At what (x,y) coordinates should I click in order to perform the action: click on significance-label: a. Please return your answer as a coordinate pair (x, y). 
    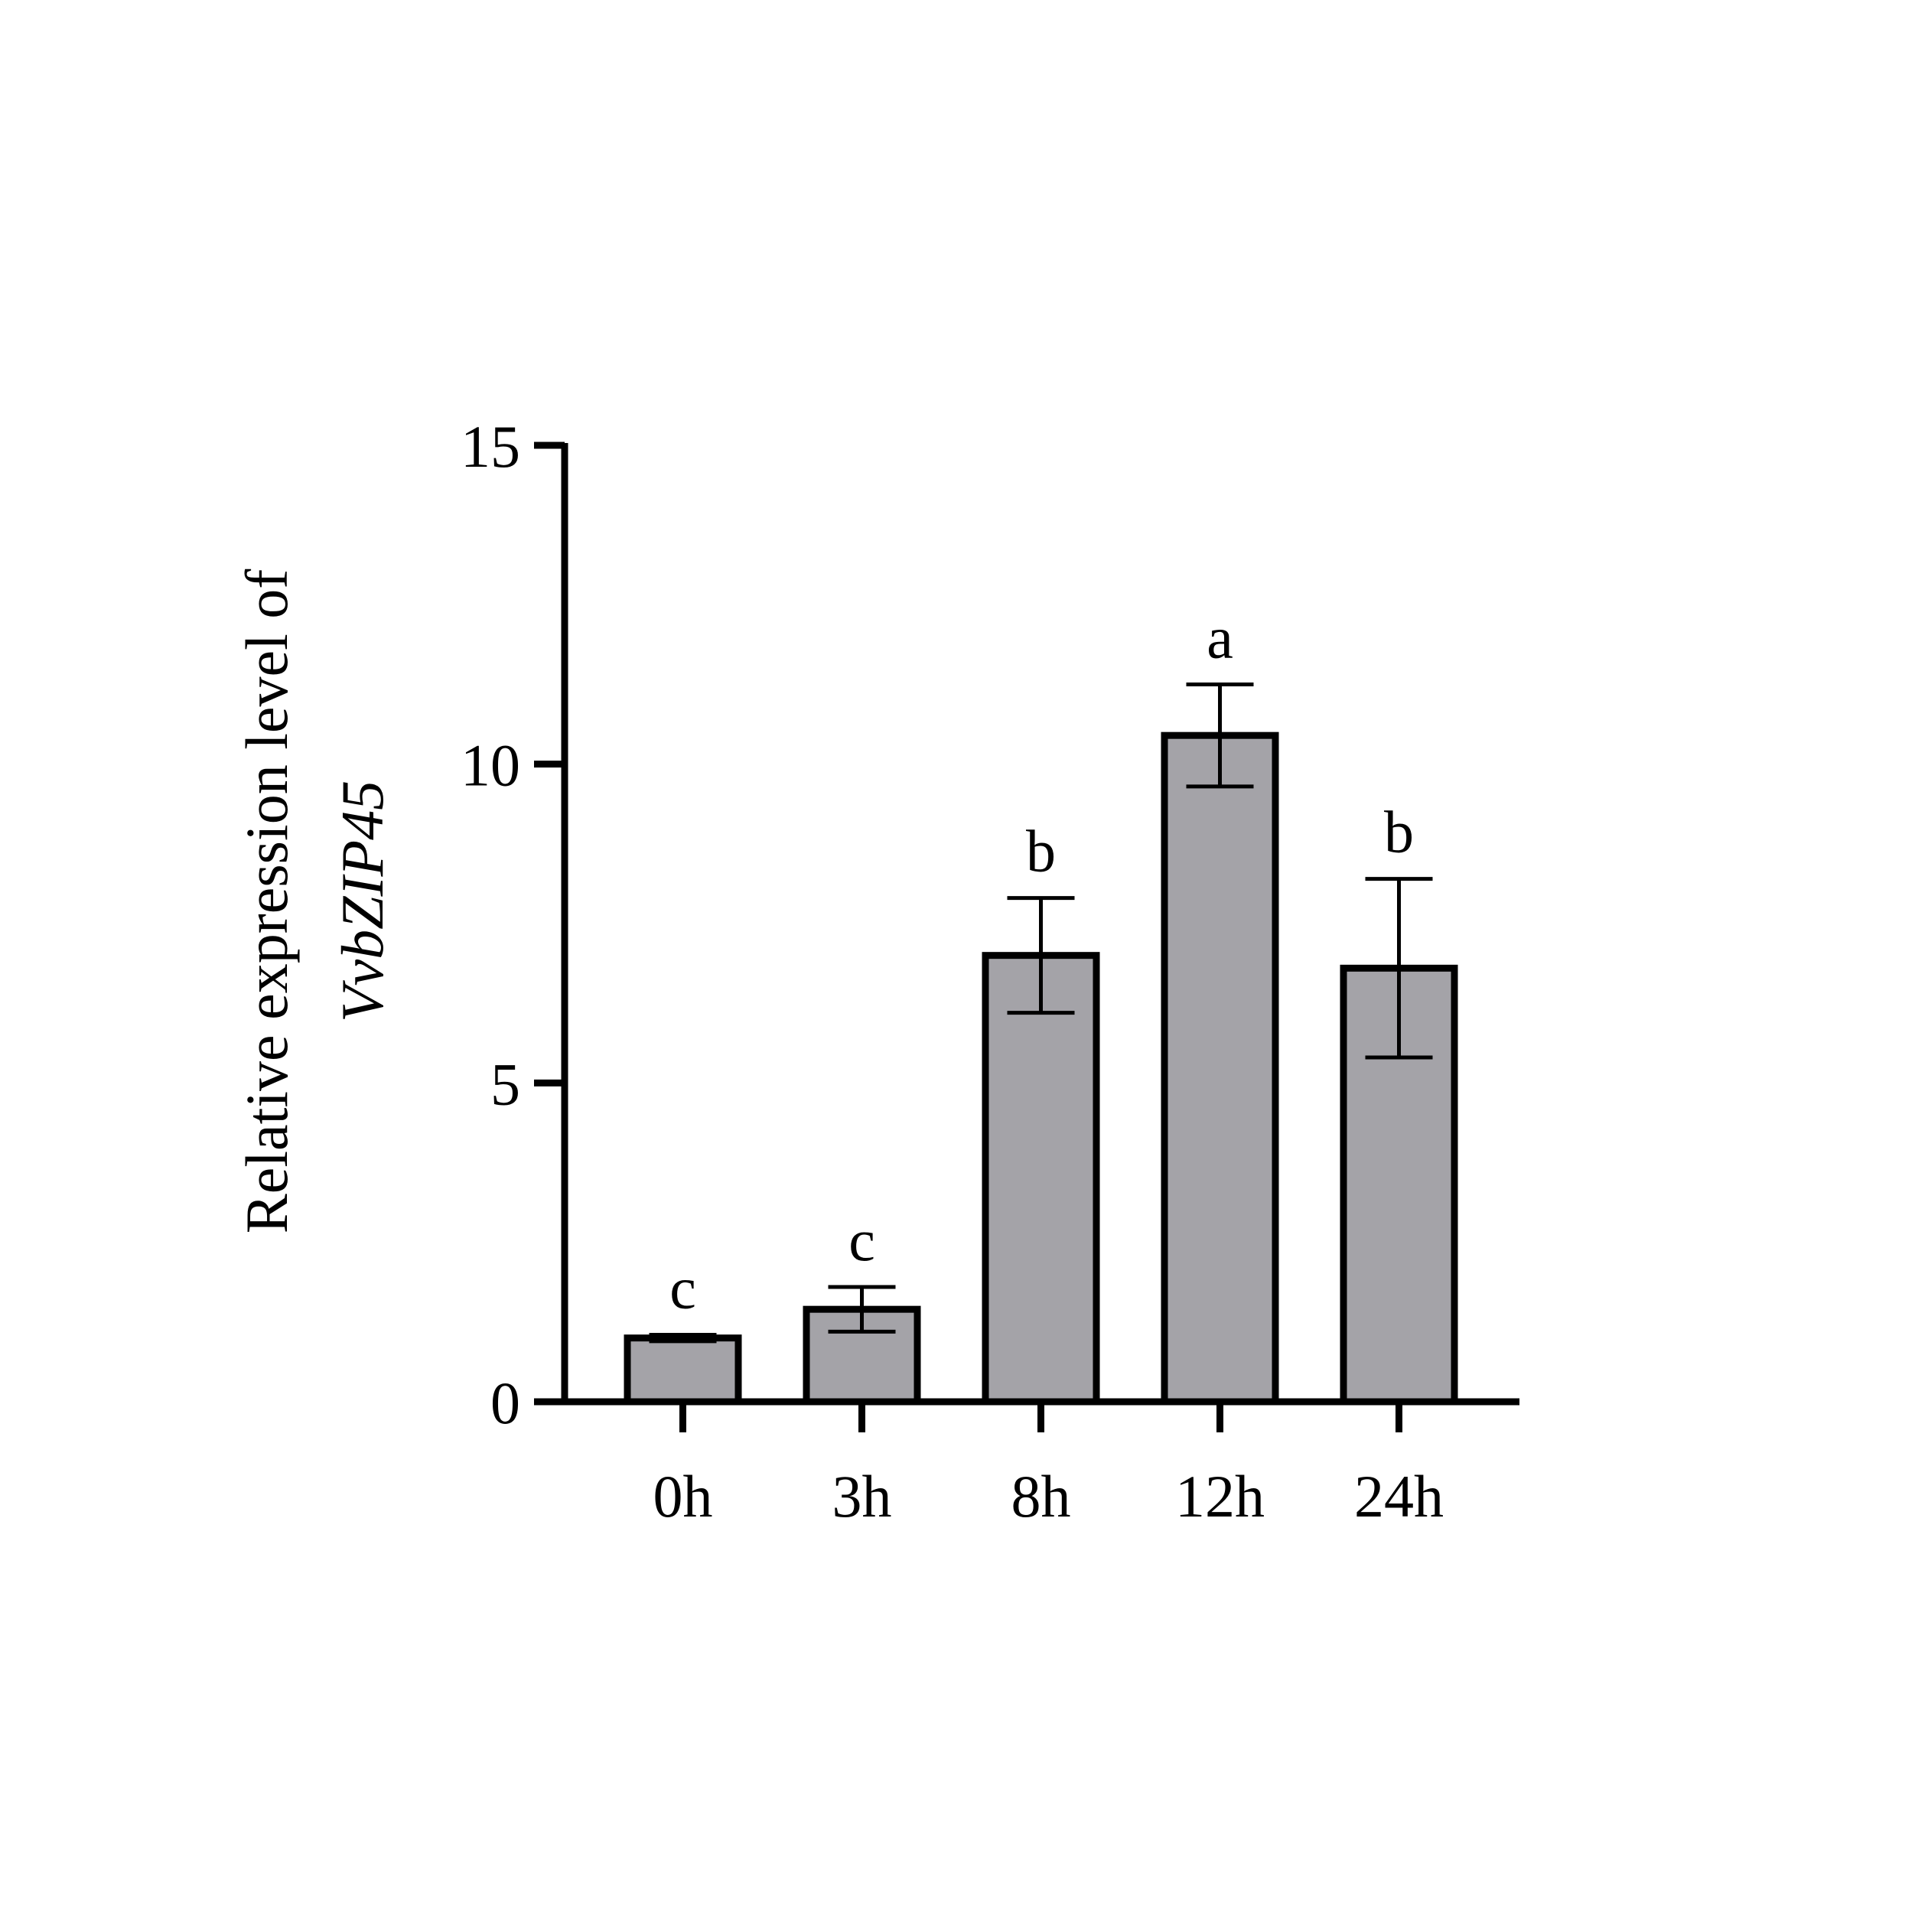
    Looking at the image, I should click on (1220, 637).